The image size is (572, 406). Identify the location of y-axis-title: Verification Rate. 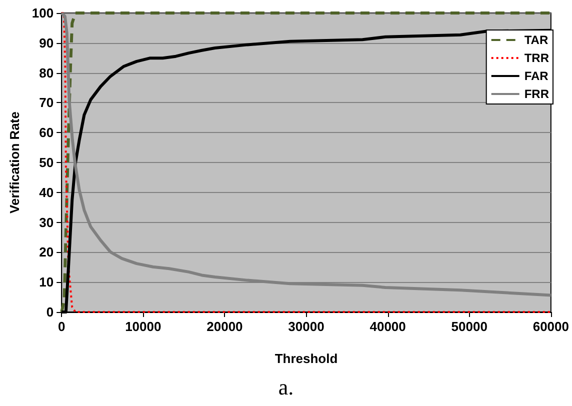
(14, 163).